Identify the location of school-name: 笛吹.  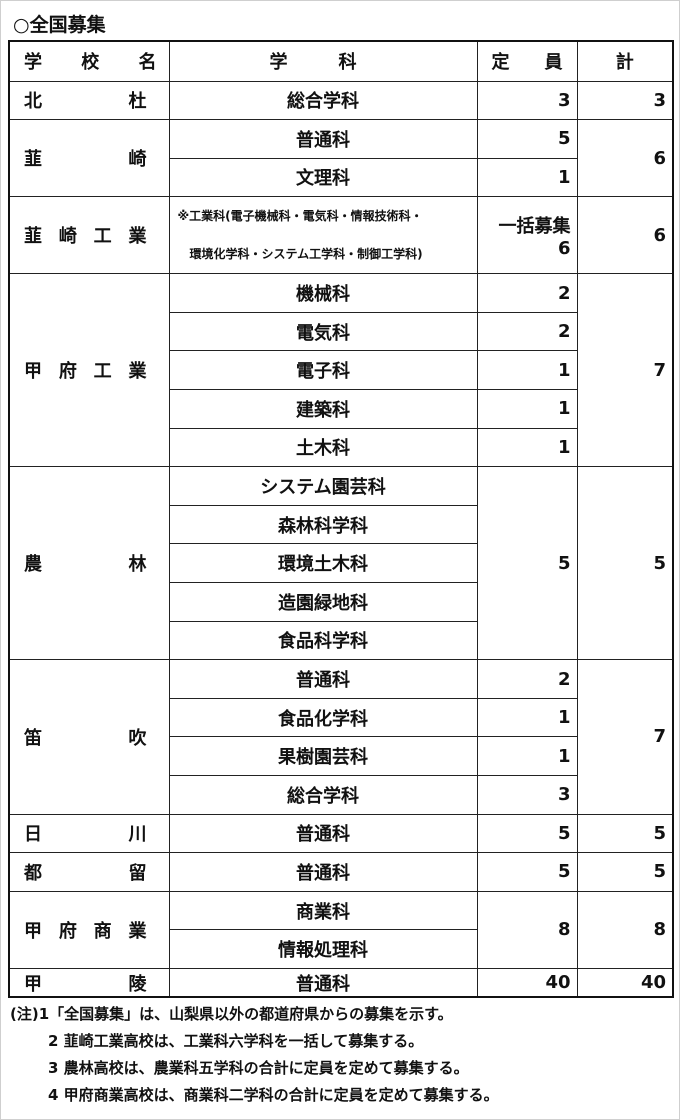
(89, 737).